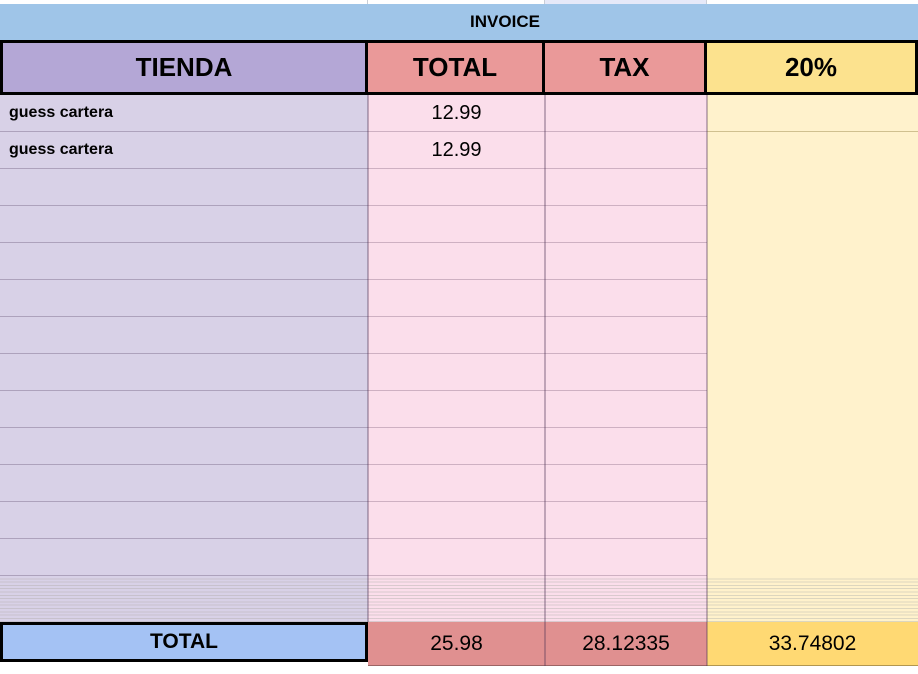  I want to click on compressed-rows-band, so click(459, 599).